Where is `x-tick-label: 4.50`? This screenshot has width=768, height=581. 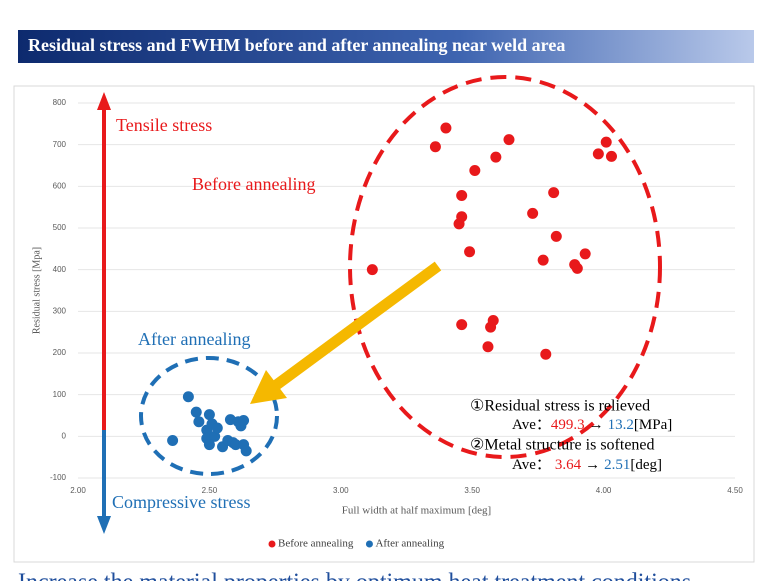
x-tick-label: 4.50 is located at coordinates (735, 490).